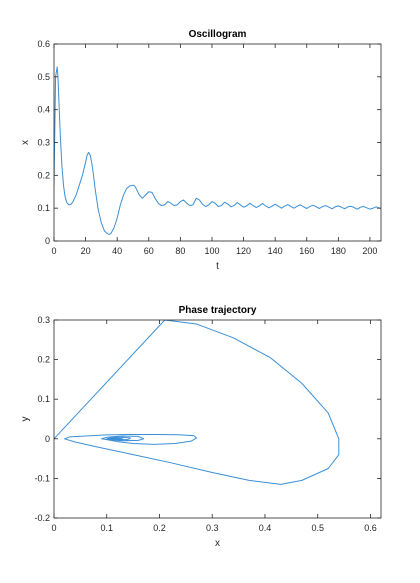 The height and width of the screenshot is (583, 420). What do you see at coordinates (243, 251) in the screenshot?
I see `x-tick-label: 120` at bounding box center [243, 251].